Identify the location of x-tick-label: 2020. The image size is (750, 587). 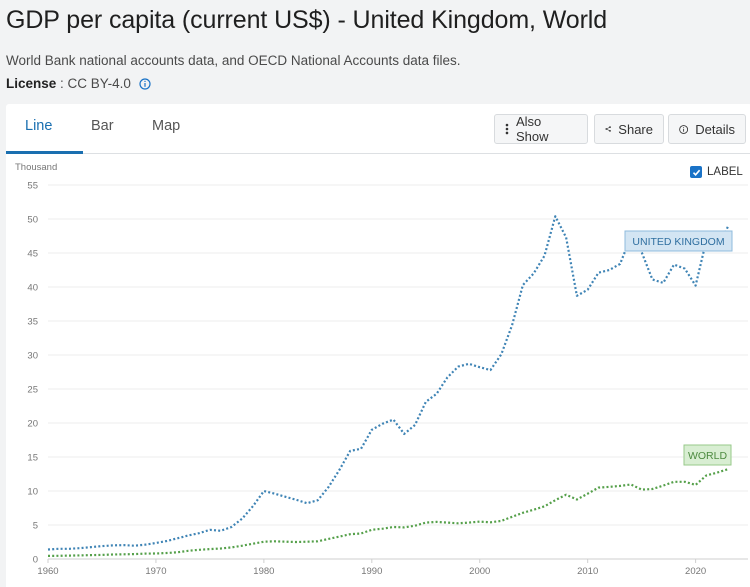
(695, 571).